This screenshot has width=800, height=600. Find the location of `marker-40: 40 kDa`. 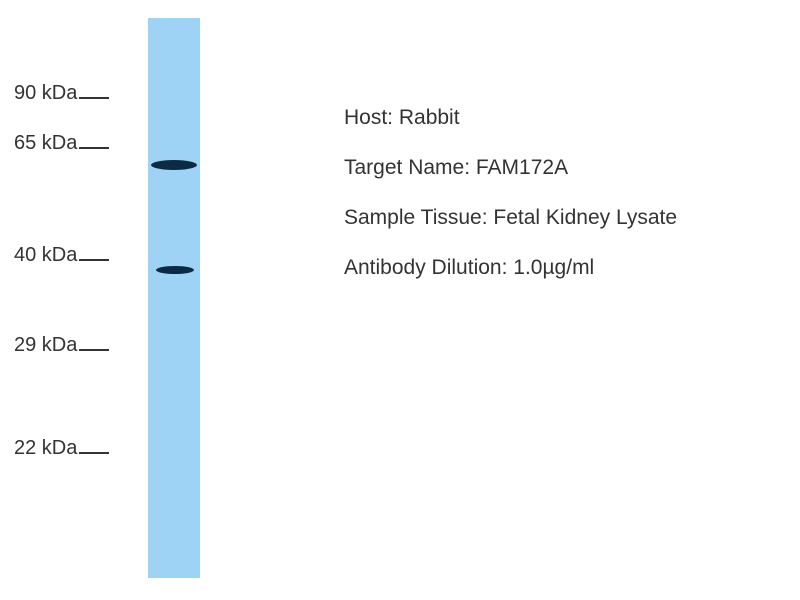

marker-40: 40 kDa is located at coordinates (62, 255).